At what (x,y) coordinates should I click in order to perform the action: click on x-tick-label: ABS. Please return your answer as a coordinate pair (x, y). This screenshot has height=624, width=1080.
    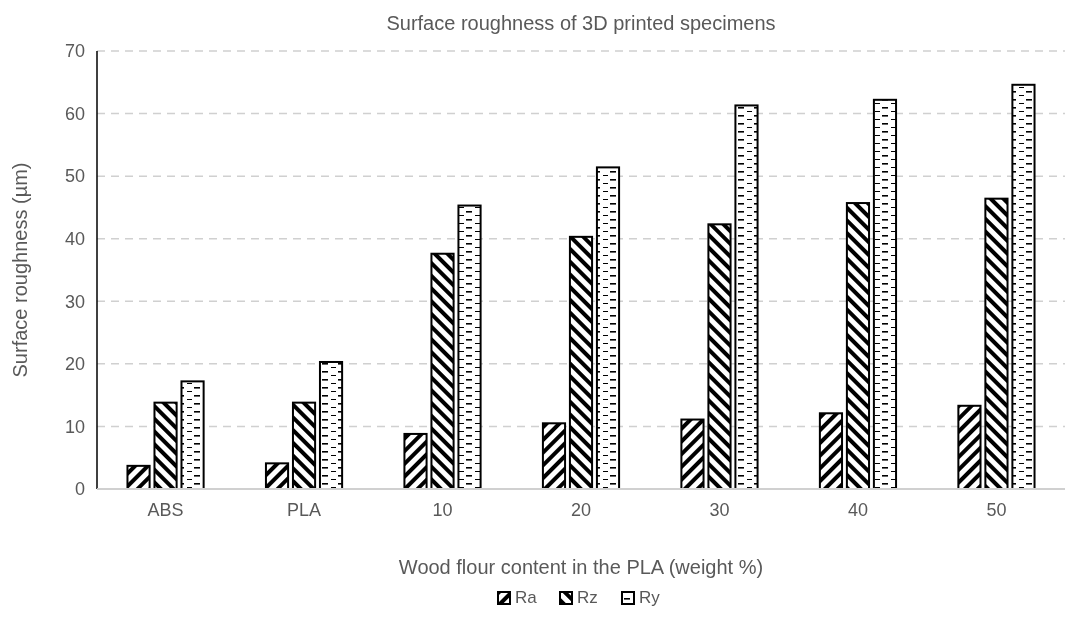
    Looking at the image, I should click on (165, 510).